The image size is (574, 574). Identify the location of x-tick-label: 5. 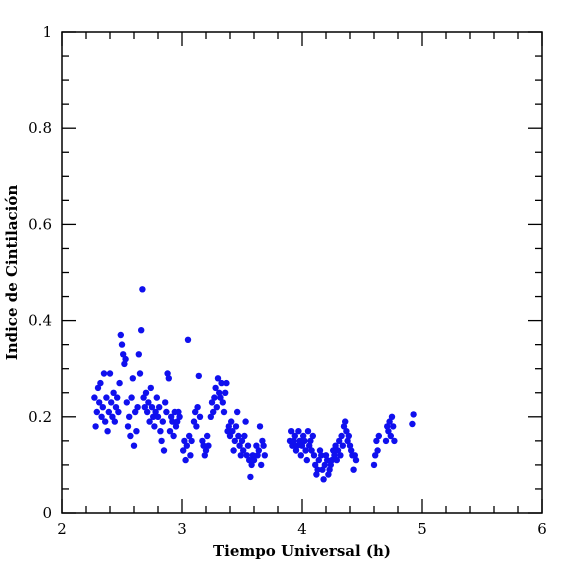
(422, 529).